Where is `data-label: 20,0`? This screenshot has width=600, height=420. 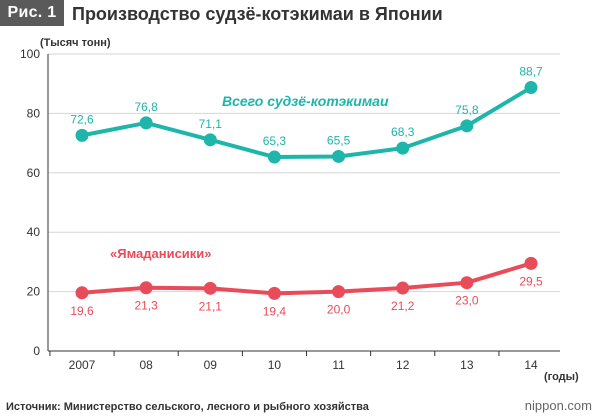
data-label: 20,0 is located at coordinates (339, 310).